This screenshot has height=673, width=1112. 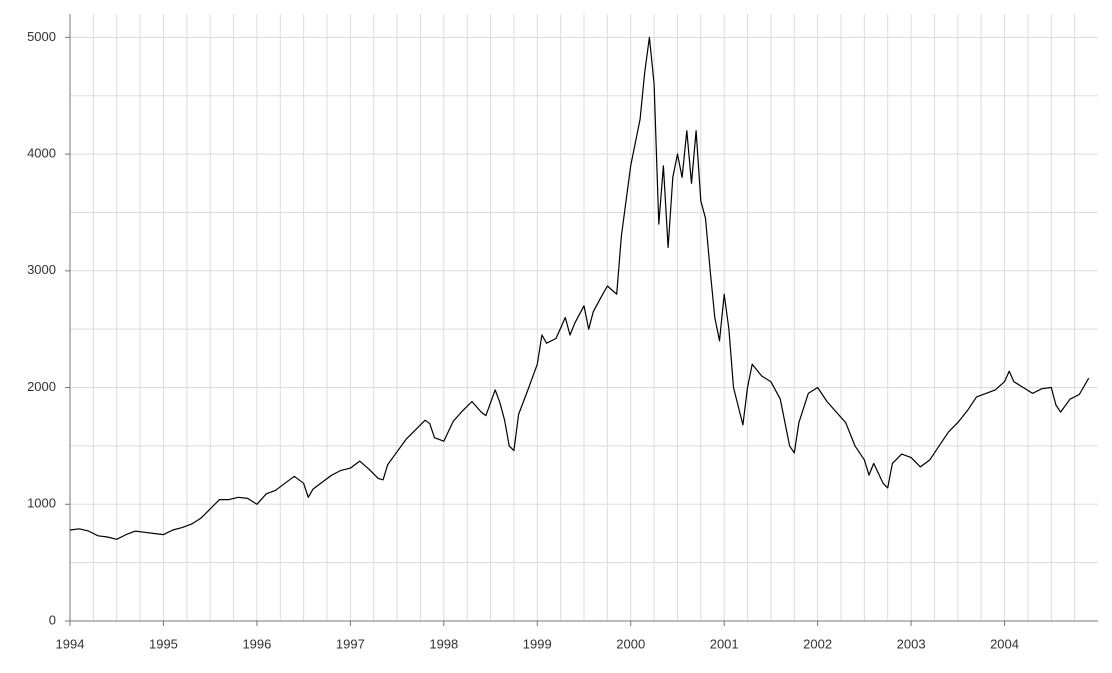 I want to click on y-tick-label: 5000, so click(x=41, y=36).